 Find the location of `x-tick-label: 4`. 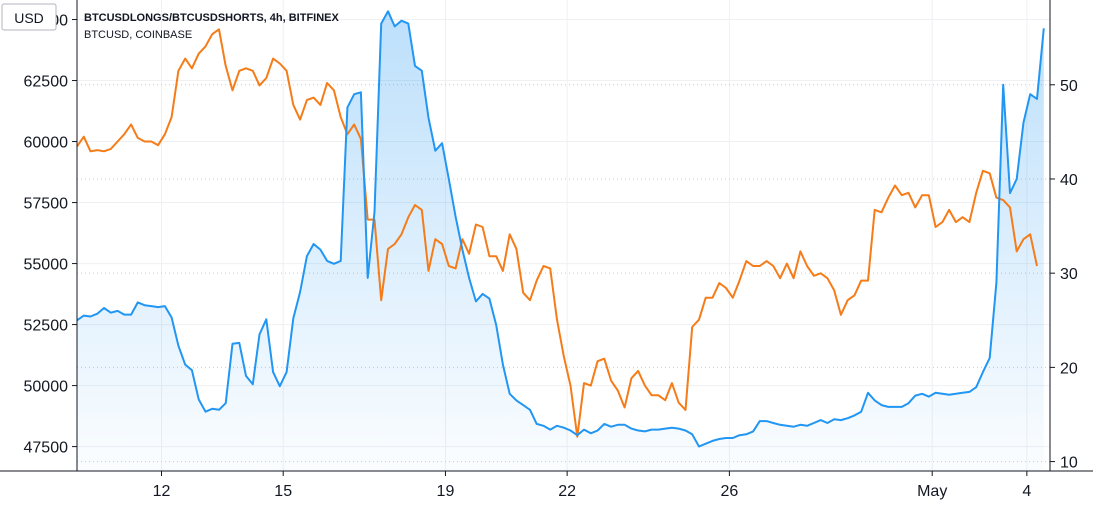

x-tick-label: 4 is located at coordinates (1026, 491).